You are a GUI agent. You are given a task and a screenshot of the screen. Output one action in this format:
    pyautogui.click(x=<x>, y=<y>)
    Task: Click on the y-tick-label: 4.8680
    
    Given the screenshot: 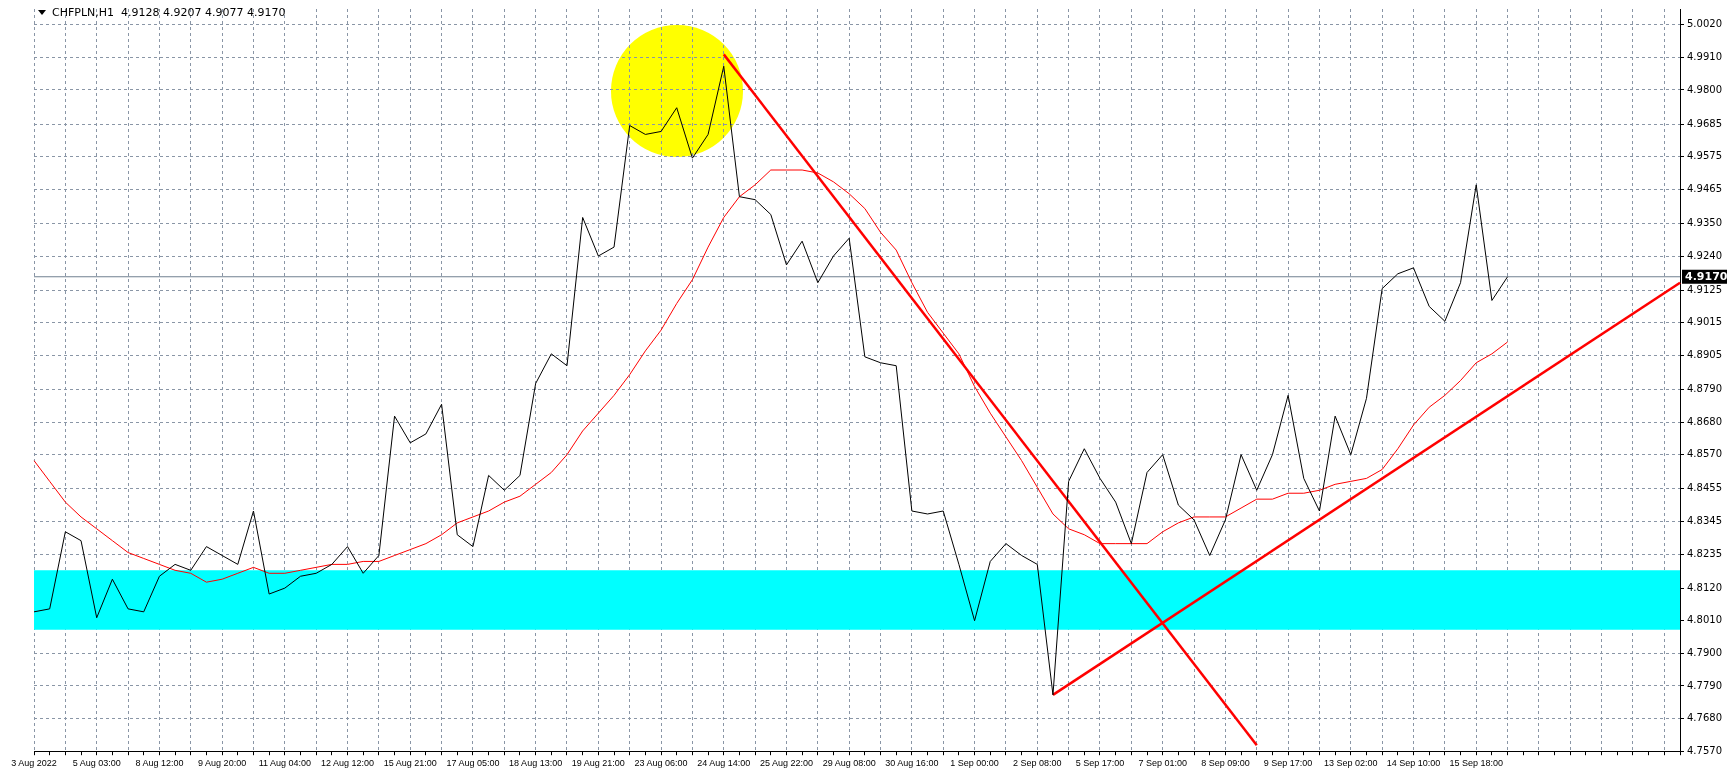 What is the action you would take?
    pyautogui.click(x=1705, y=421)
    